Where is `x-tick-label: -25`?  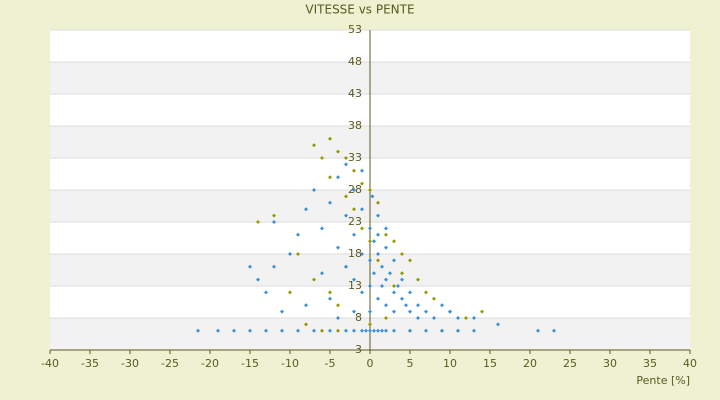 x-tick-label: -25 is located at coordinates (170, 363).